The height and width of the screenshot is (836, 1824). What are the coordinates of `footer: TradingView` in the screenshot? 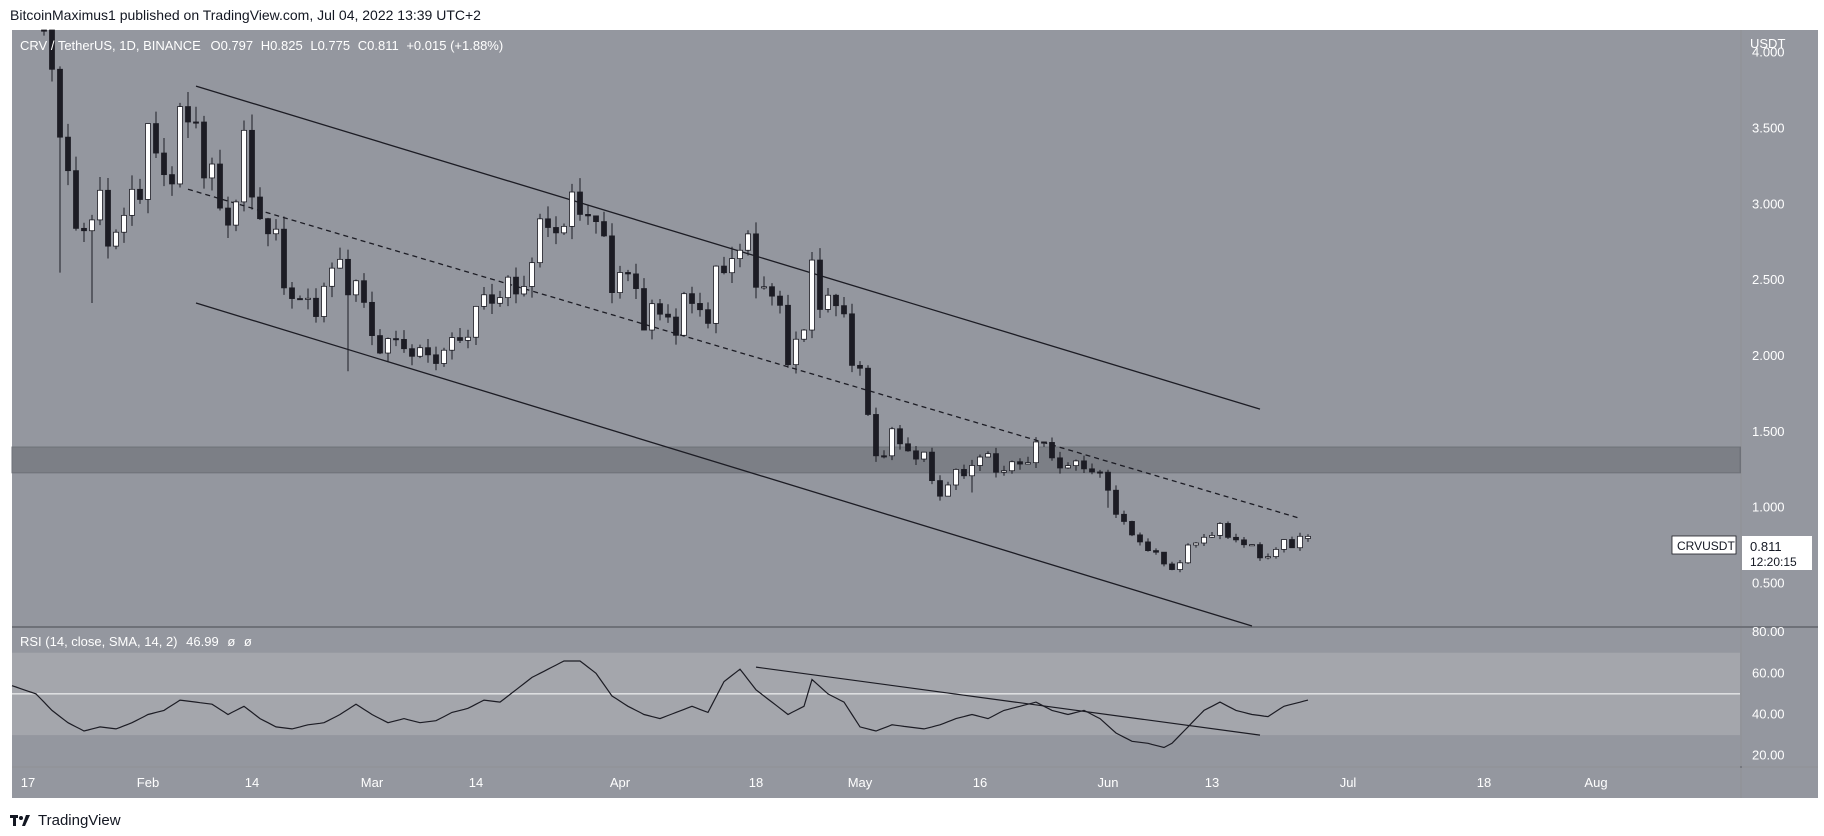 It's located at (65, 820).